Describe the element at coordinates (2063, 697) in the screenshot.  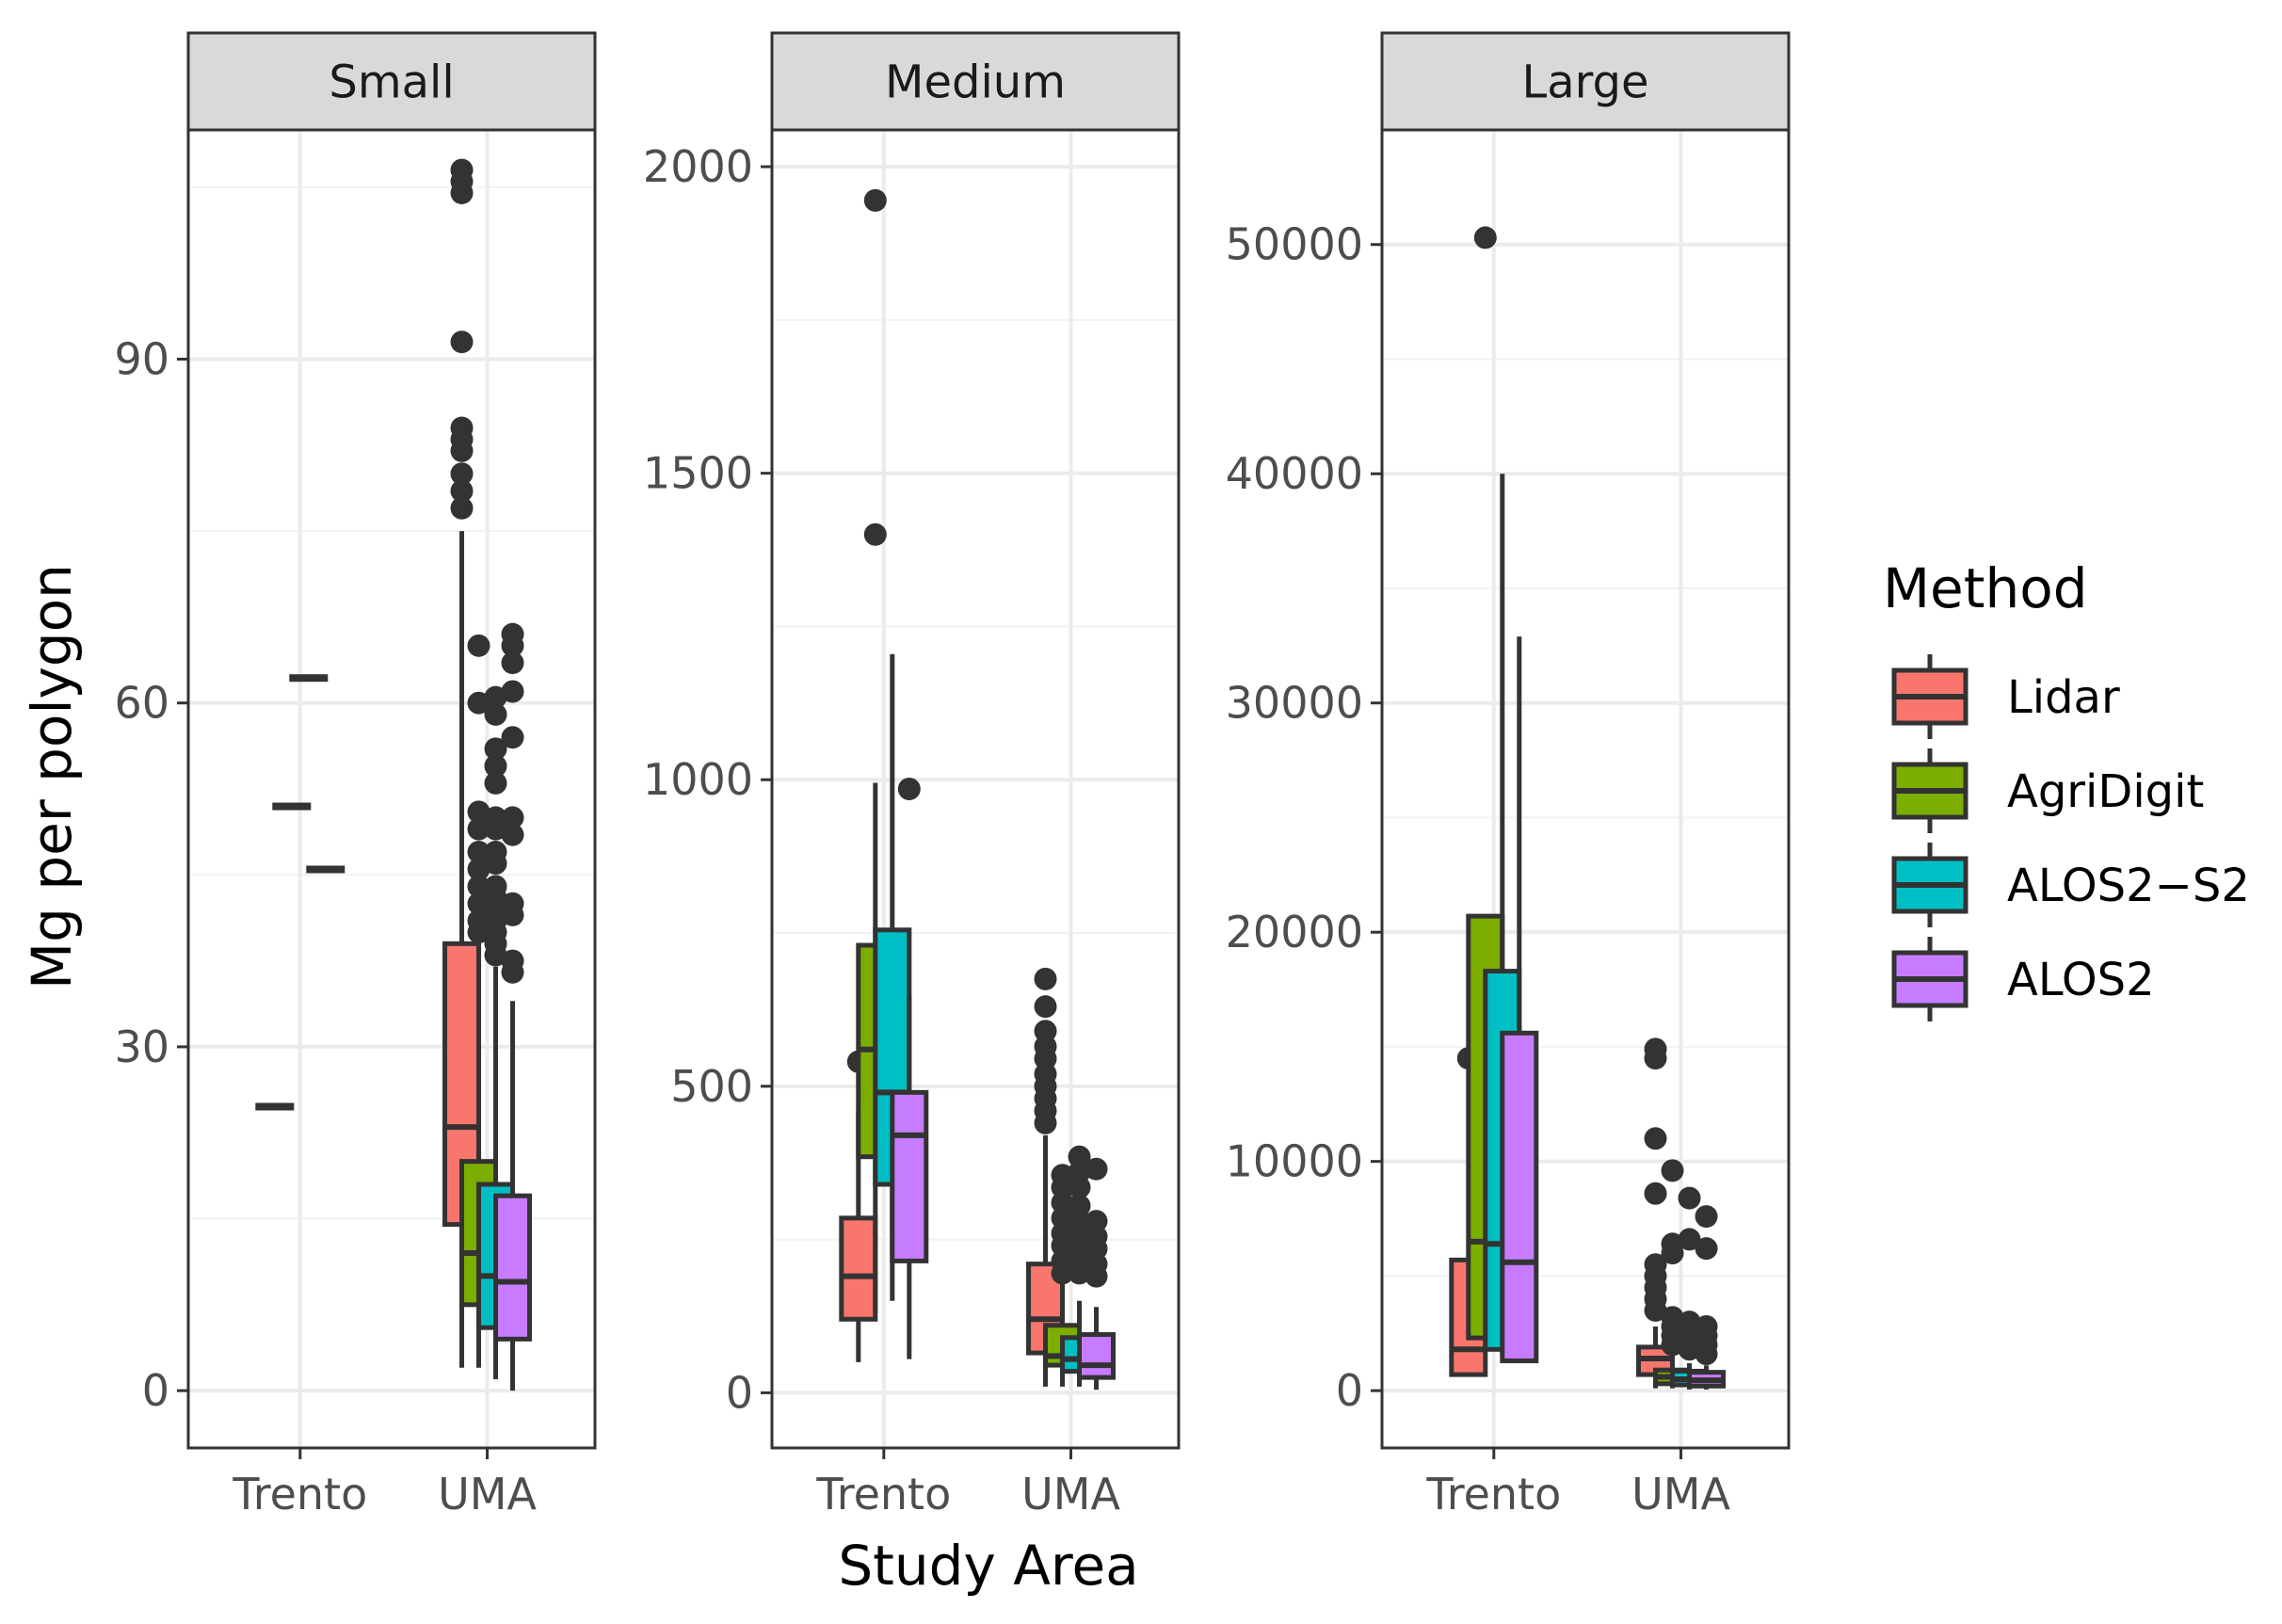
I see `legend-label-lidar: Lidar` at that location.